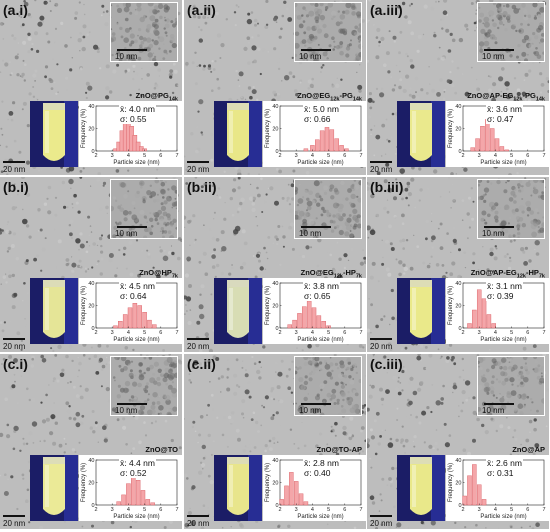  What do you see at coordinates (500, 119) in the screenshot?
I see `size-sigma: σ: 0.47` at bounding box center [500, 119].